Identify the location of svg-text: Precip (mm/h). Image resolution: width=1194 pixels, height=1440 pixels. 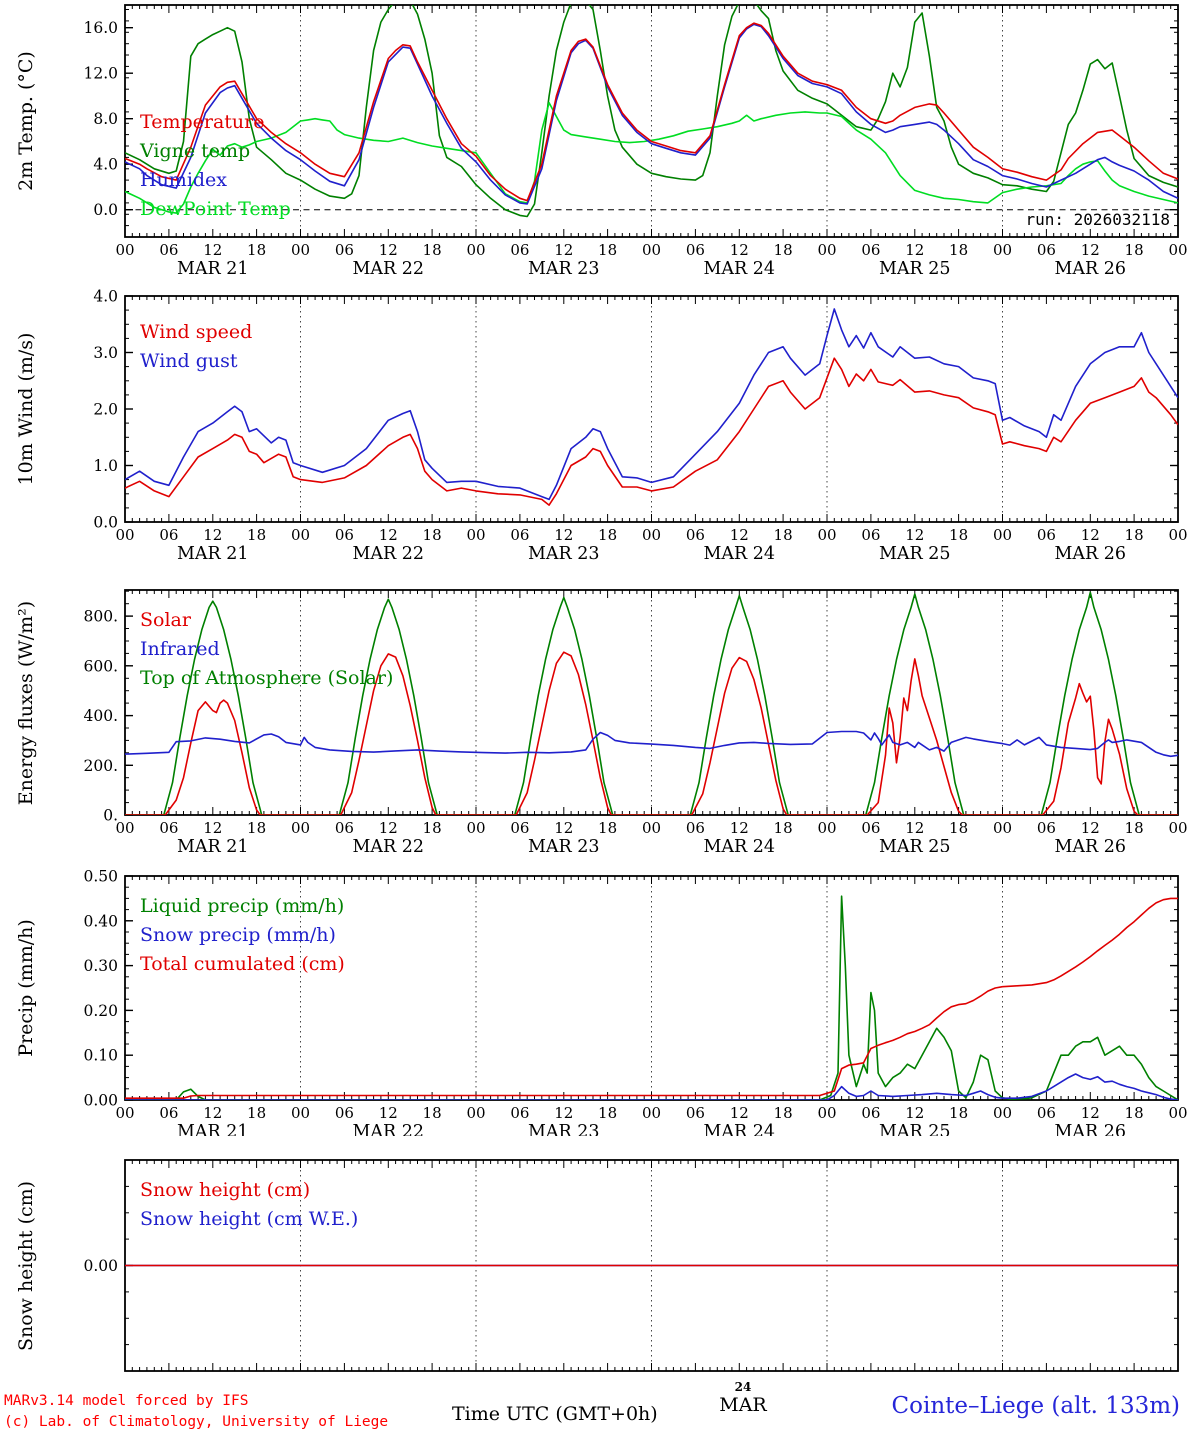
(26, 988).